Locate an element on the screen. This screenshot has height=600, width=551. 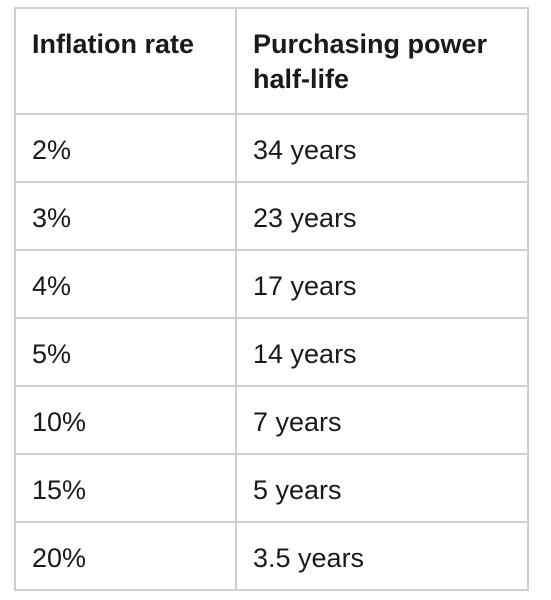
table-row: 20% 3.5 years is located at coordinates (271, 556).